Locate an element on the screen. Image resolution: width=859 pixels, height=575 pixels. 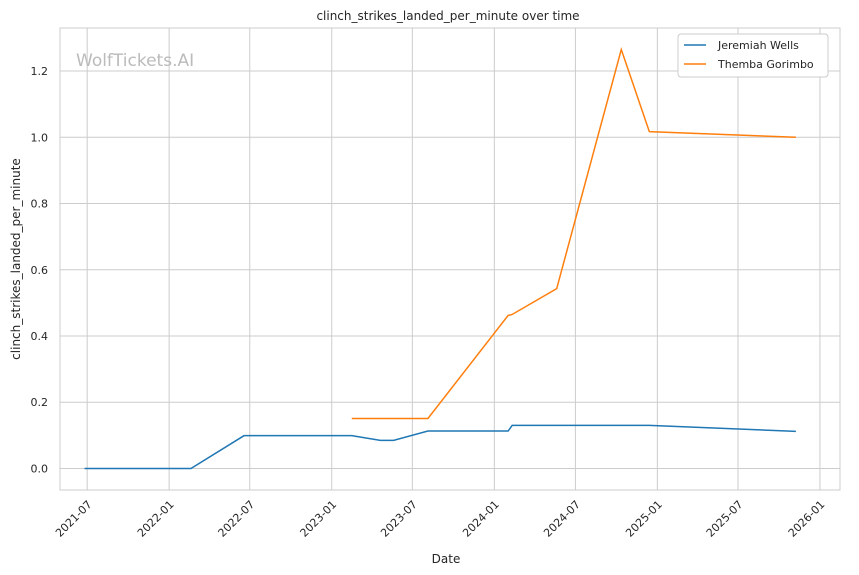
x-tick-label: 2022-07 is located at coordinates (237, 519).